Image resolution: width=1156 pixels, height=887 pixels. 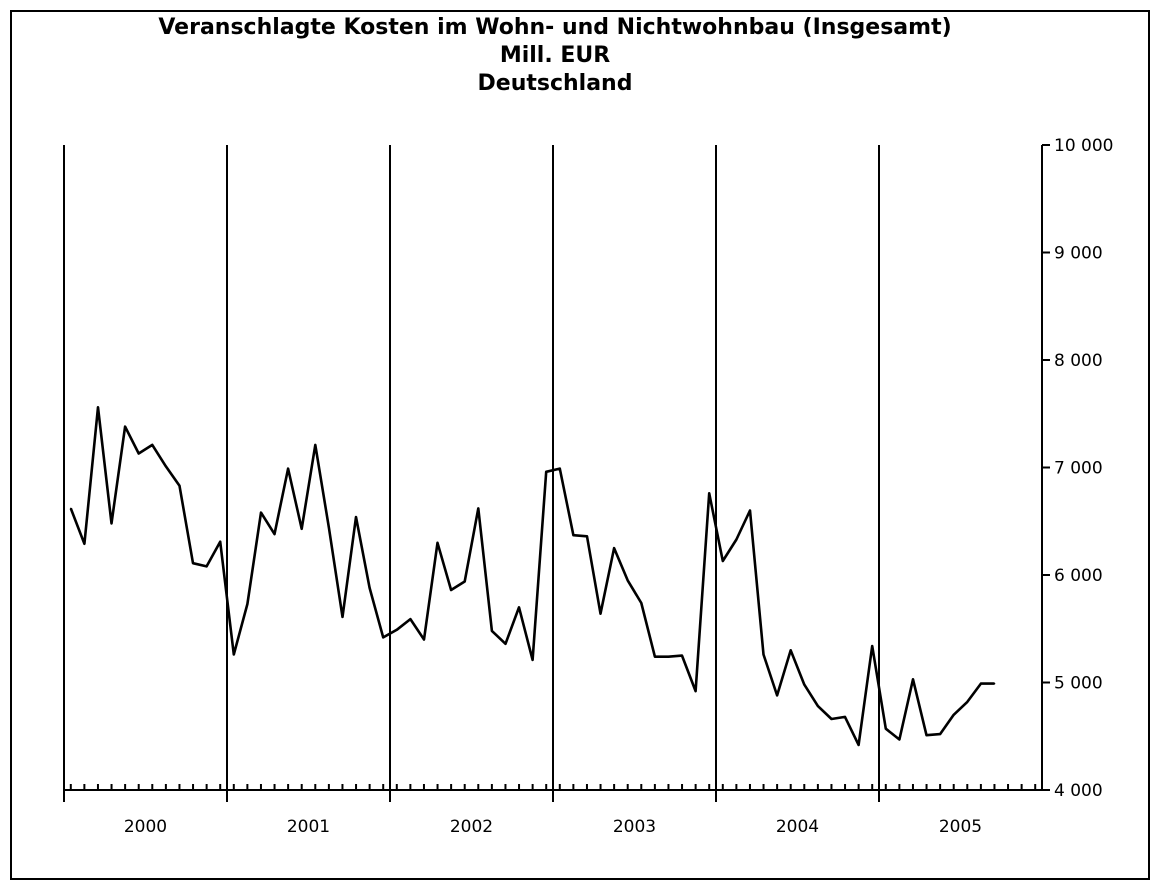 What do you see at coordinates (634, 827) in the screenshot?
I see `x-tick-label: 2003` at bounding box center [634, 827].